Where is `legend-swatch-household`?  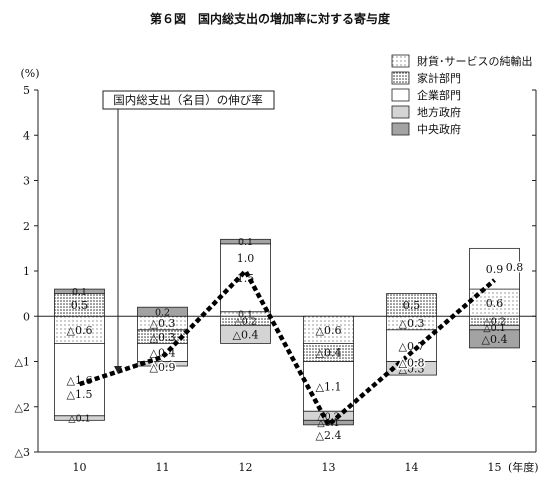
legend-swatch-household is located at coordinates (400, 78).